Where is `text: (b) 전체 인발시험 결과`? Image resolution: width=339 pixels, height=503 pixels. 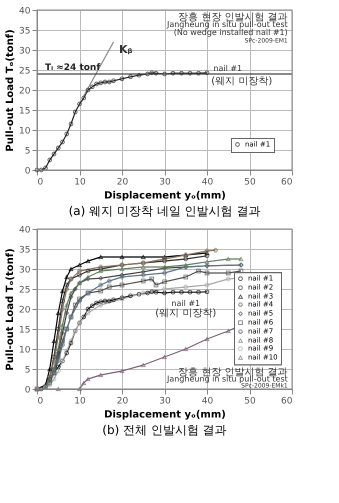 text: (b) 전체 인발시험 결과 is located at coordinates (164, 430).